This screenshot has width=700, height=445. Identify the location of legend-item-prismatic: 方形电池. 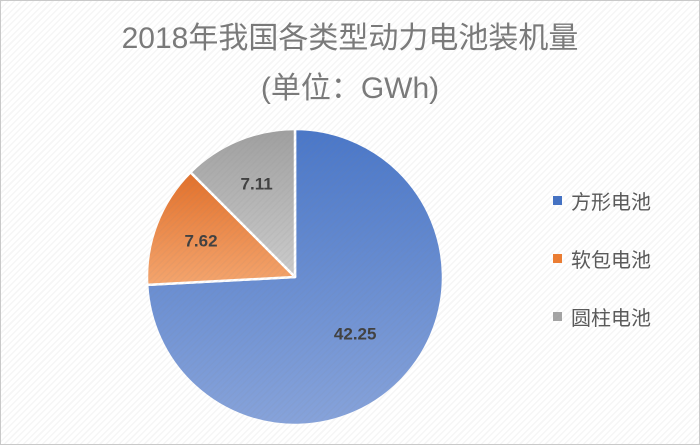
(602, 201).